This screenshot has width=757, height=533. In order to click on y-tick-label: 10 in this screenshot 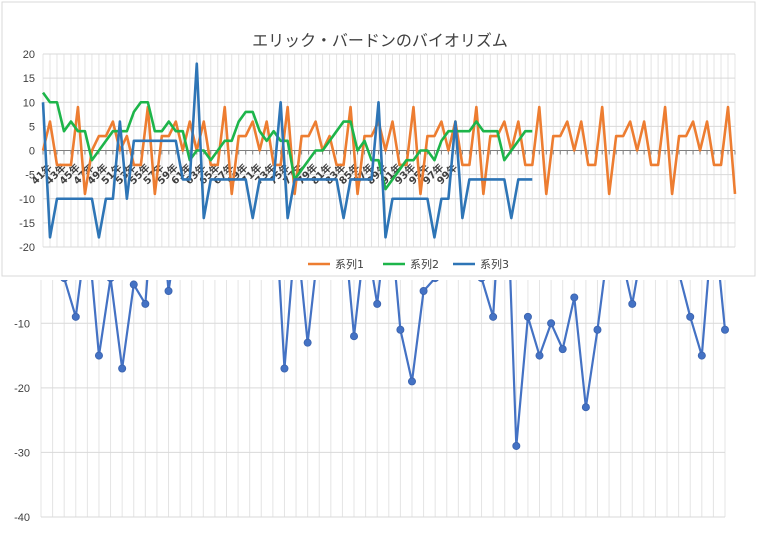, I will do `click(29, 103)`.